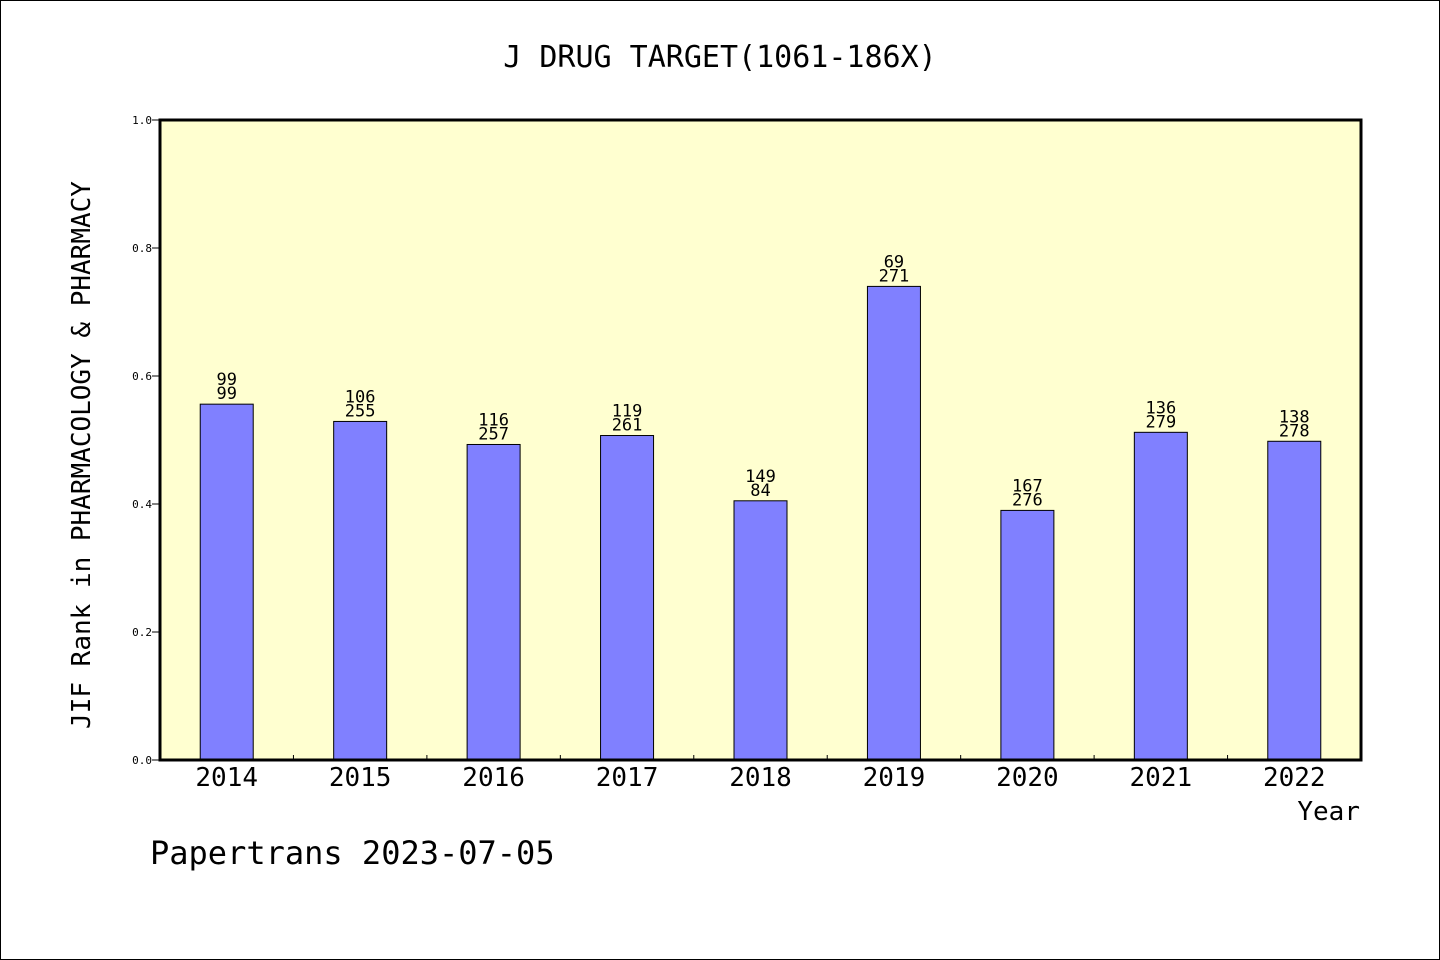 Image resolution: width=1440 pixels, height=960 pixels. Describe the element at coordinates (1027, 635) in the screenshot. I see `bar-2020` at that location.